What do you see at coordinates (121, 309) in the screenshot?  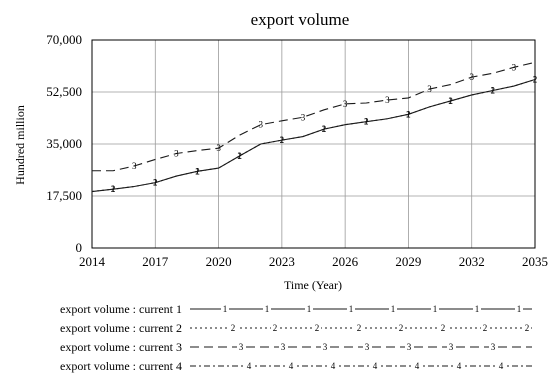 I see `legend-label: export volume : current 1` at bounding box center [121, 309].